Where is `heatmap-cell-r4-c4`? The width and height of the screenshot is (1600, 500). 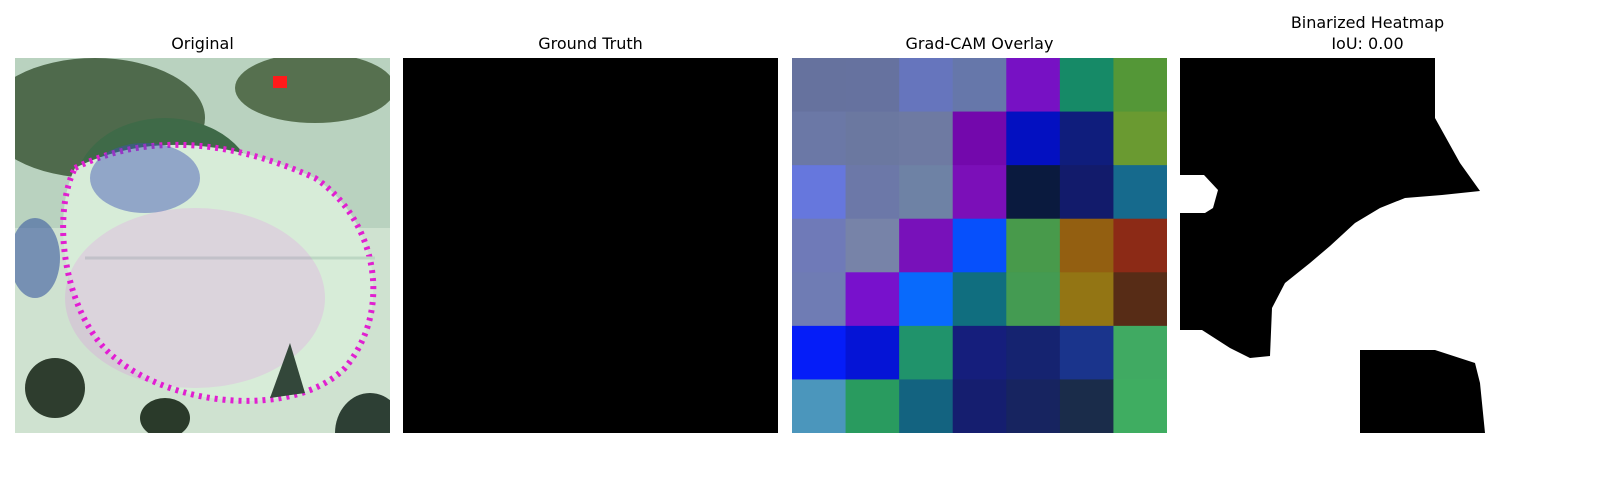
heatmap-cell-r4-c4 is located at coordinates (1033, 299).